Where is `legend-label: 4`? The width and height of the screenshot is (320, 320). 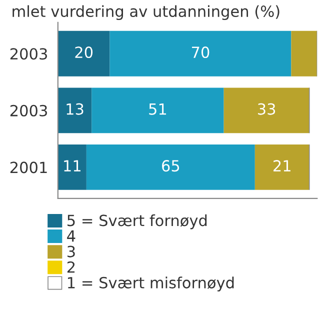
legend-label: 4 is located at coordinates (71, 236).